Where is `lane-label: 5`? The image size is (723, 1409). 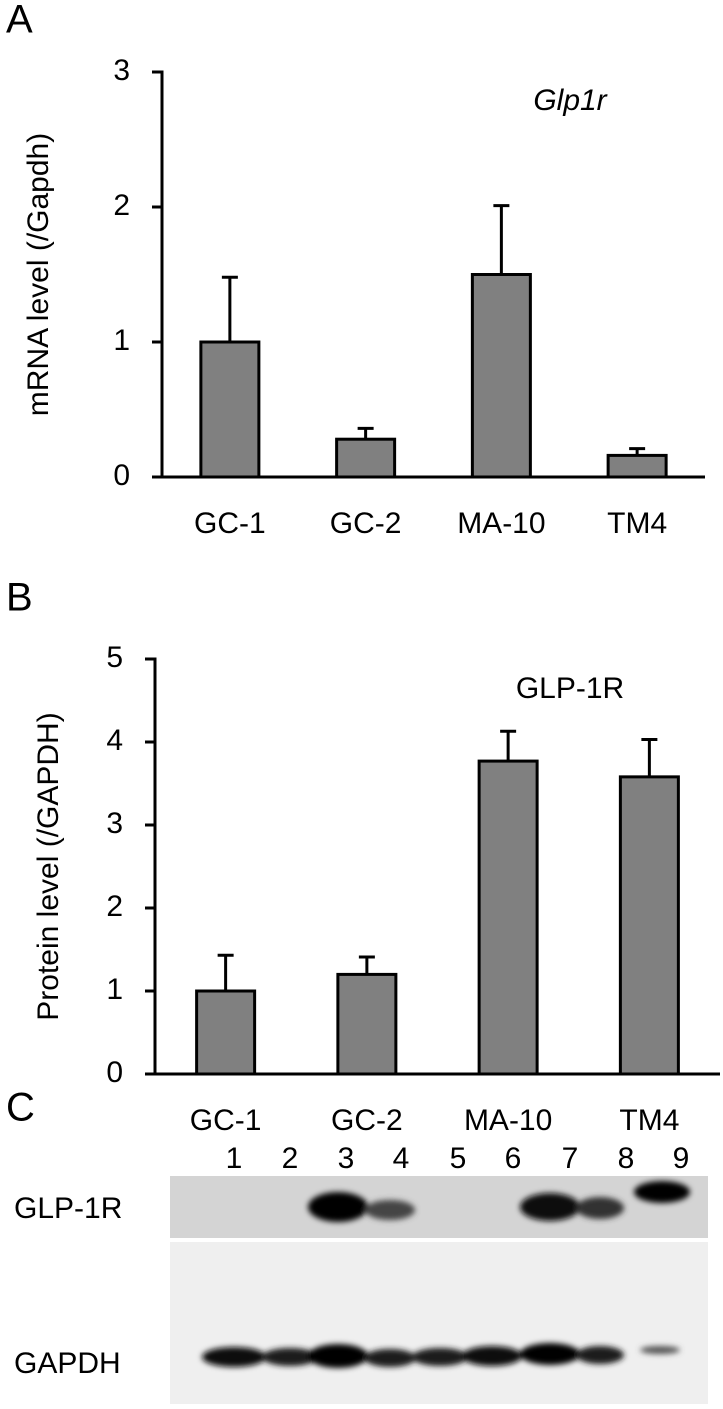
lane-label: 5 is located at coordinates (458, 1158).